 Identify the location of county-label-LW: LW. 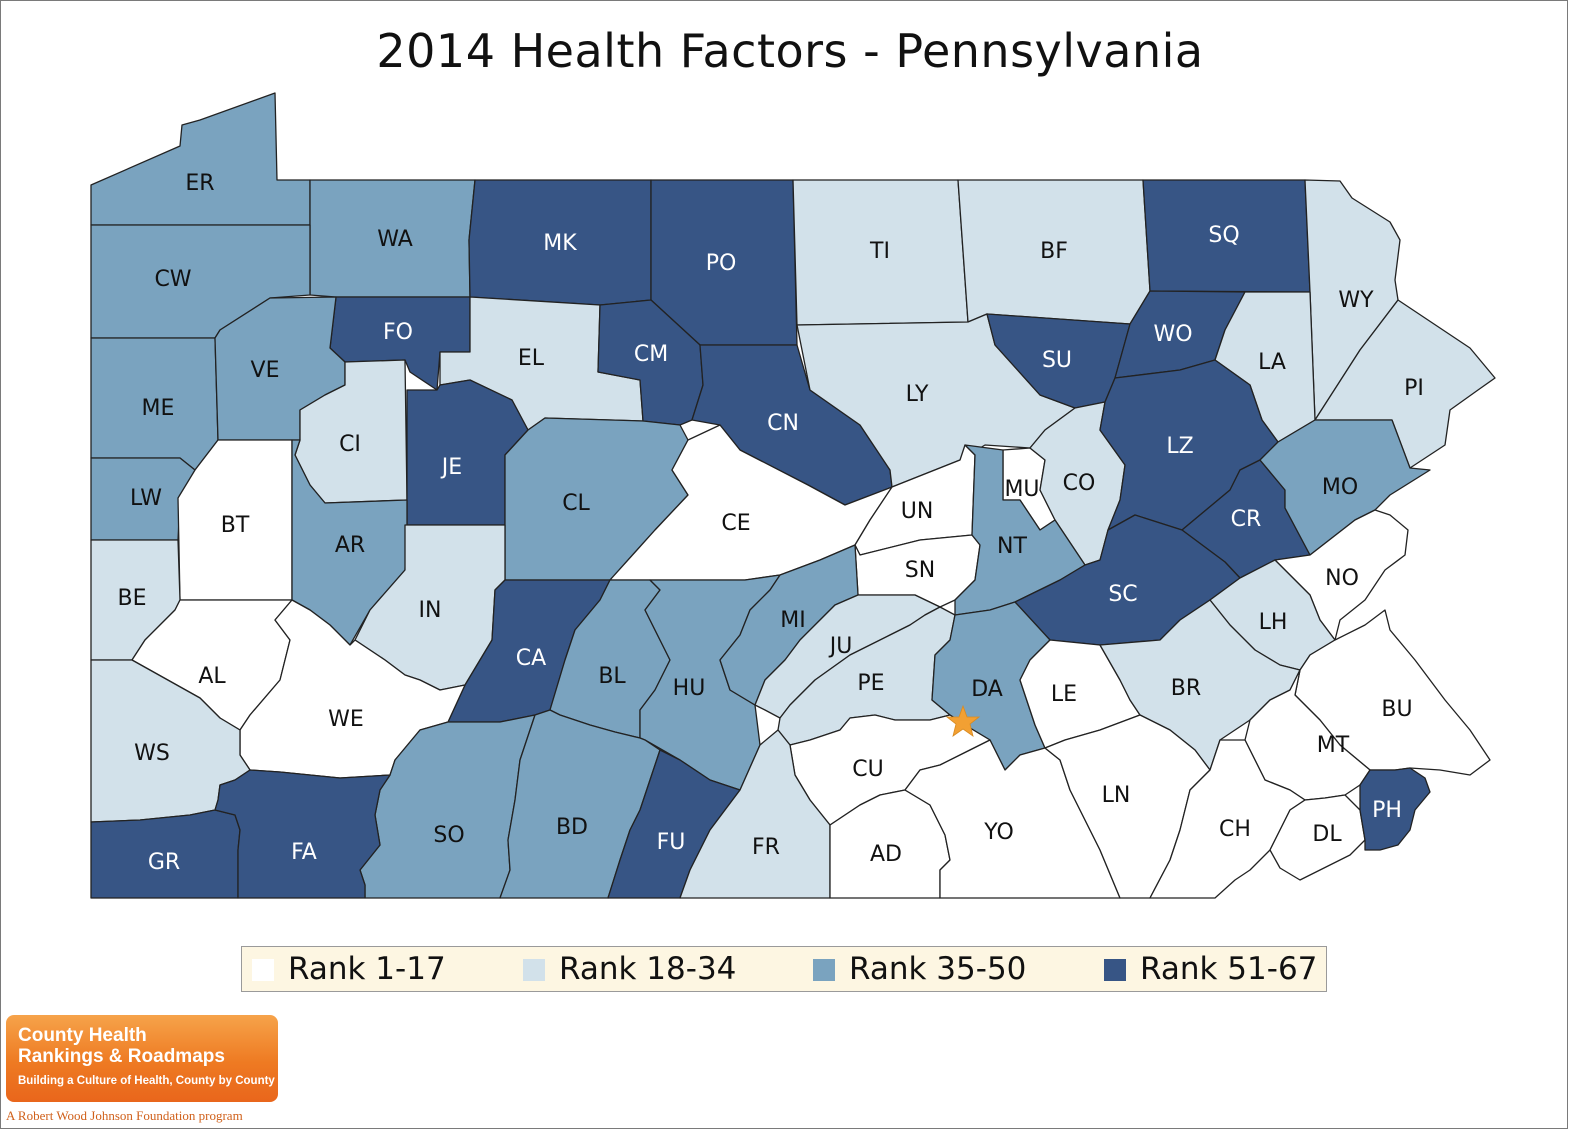
(146, 498).